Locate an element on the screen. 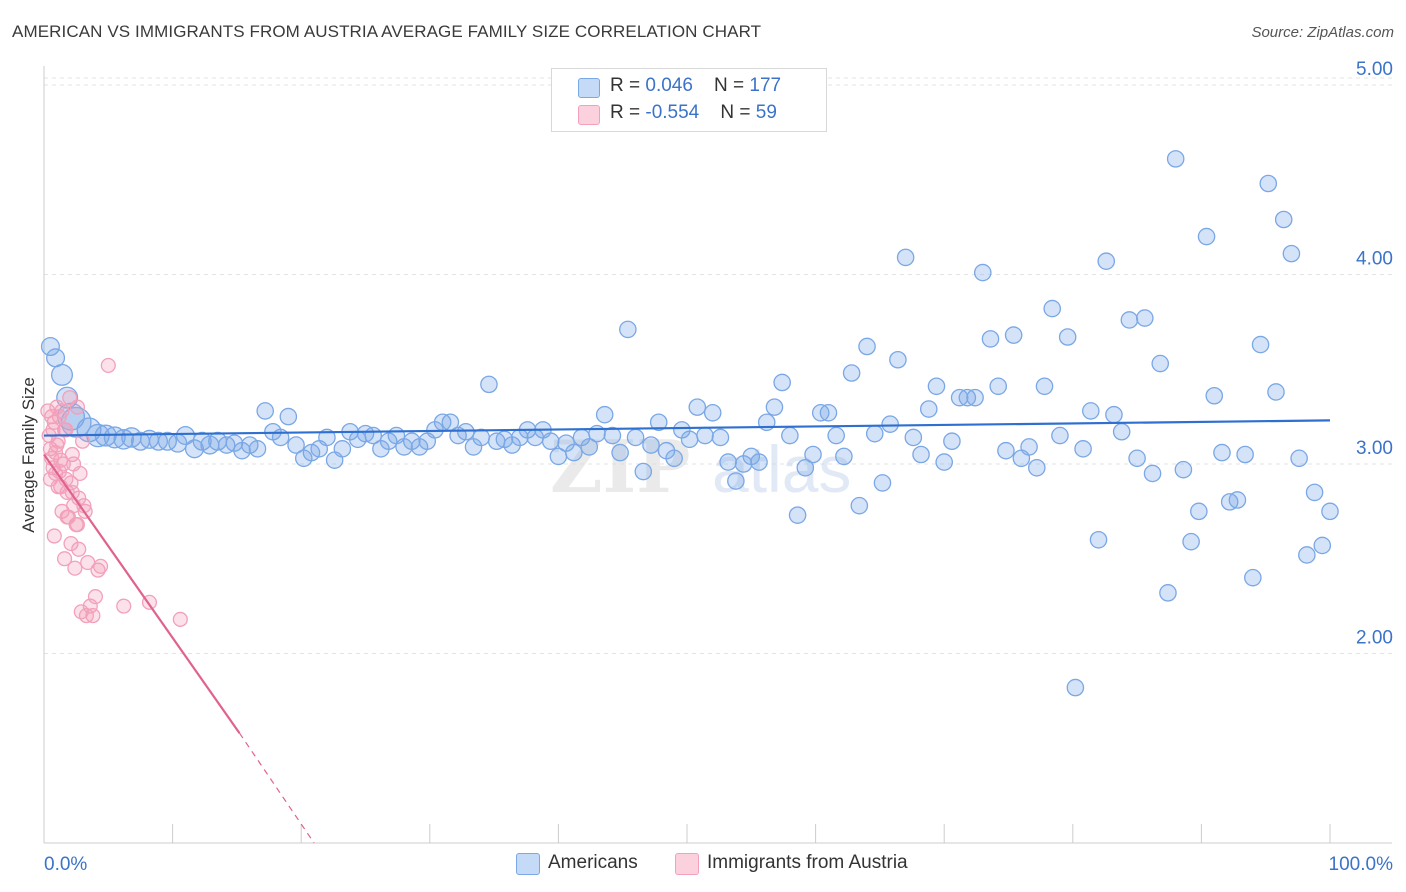 The width and height of the screenshot is (1406, 892). bottom-legend-label-americans: Americans is located at coordinates (593, 862).